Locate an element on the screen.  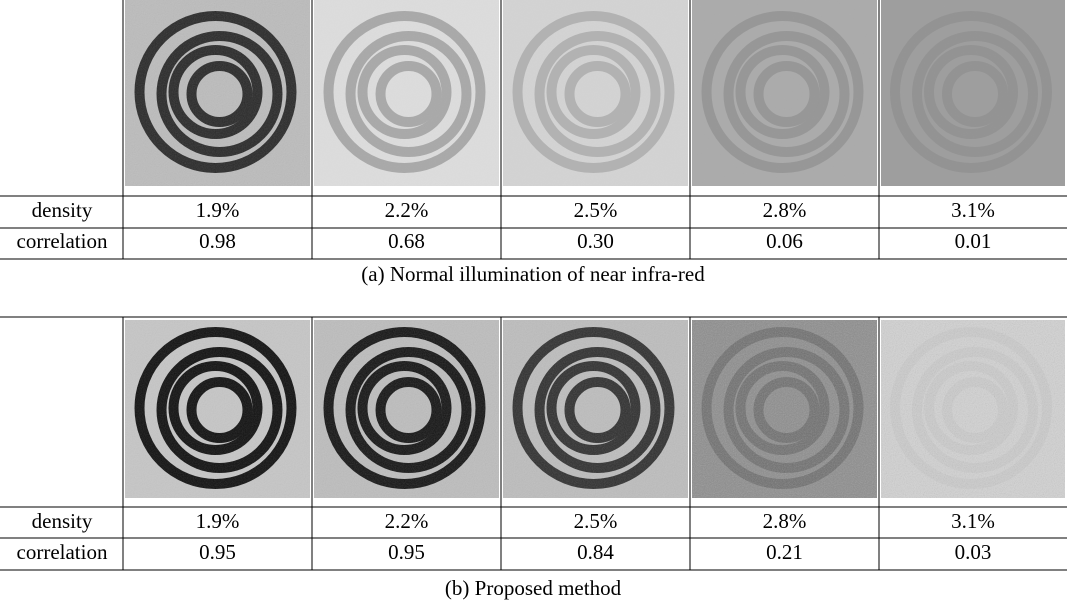
table-cell: 0.84 is located at coordinates (595, 552).